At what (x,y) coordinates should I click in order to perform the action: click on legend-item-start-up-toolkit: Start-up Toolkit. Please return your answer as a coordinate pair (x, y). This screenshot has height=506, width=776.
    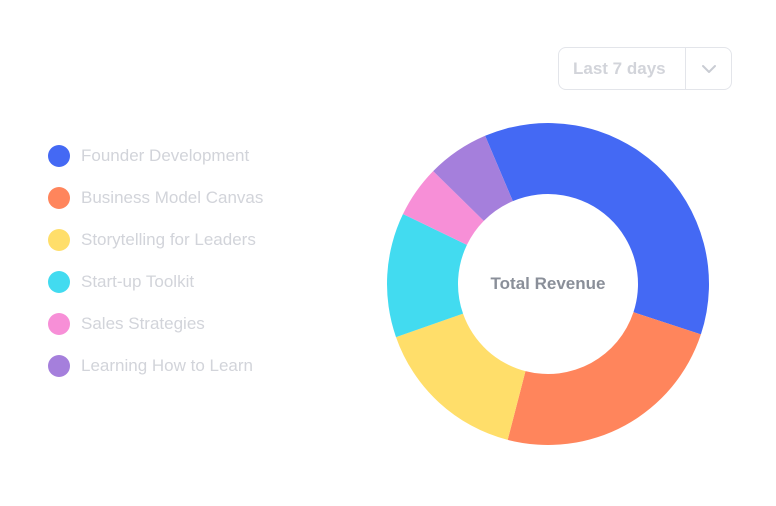
    Looking at the image, I should click on (155, 282).